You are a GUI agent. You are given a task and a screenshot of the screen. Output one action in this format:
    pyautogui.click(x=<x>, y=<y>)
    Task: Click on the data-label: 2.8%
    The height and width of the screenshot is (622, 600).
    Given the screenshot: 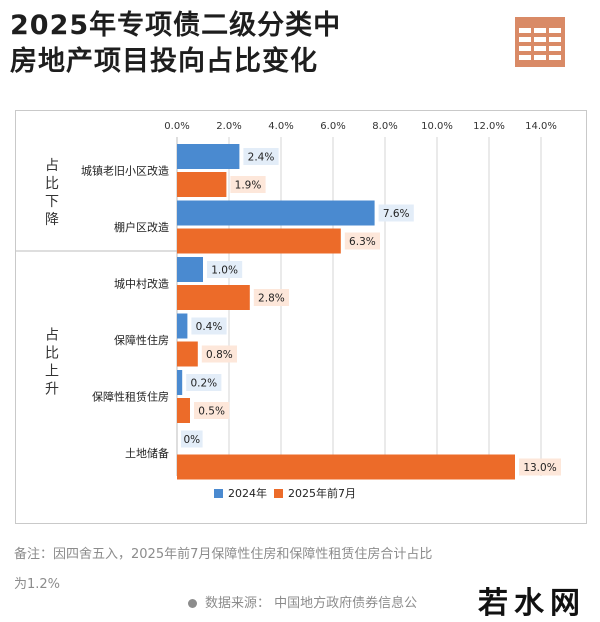 What is the action you would take?
    pyautogui.click(x=271, y=299)
    